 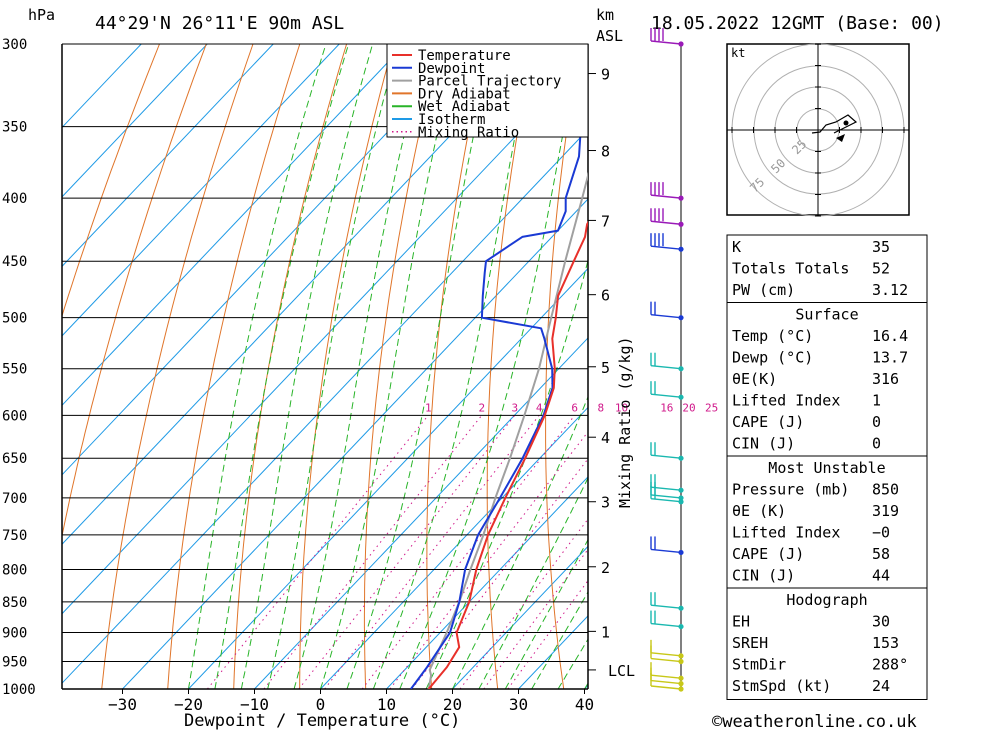 What do you see at coordinates (826, 315) in the screenshot?
I see `surface-table-title: Surface` at bounding box center [826, 315].